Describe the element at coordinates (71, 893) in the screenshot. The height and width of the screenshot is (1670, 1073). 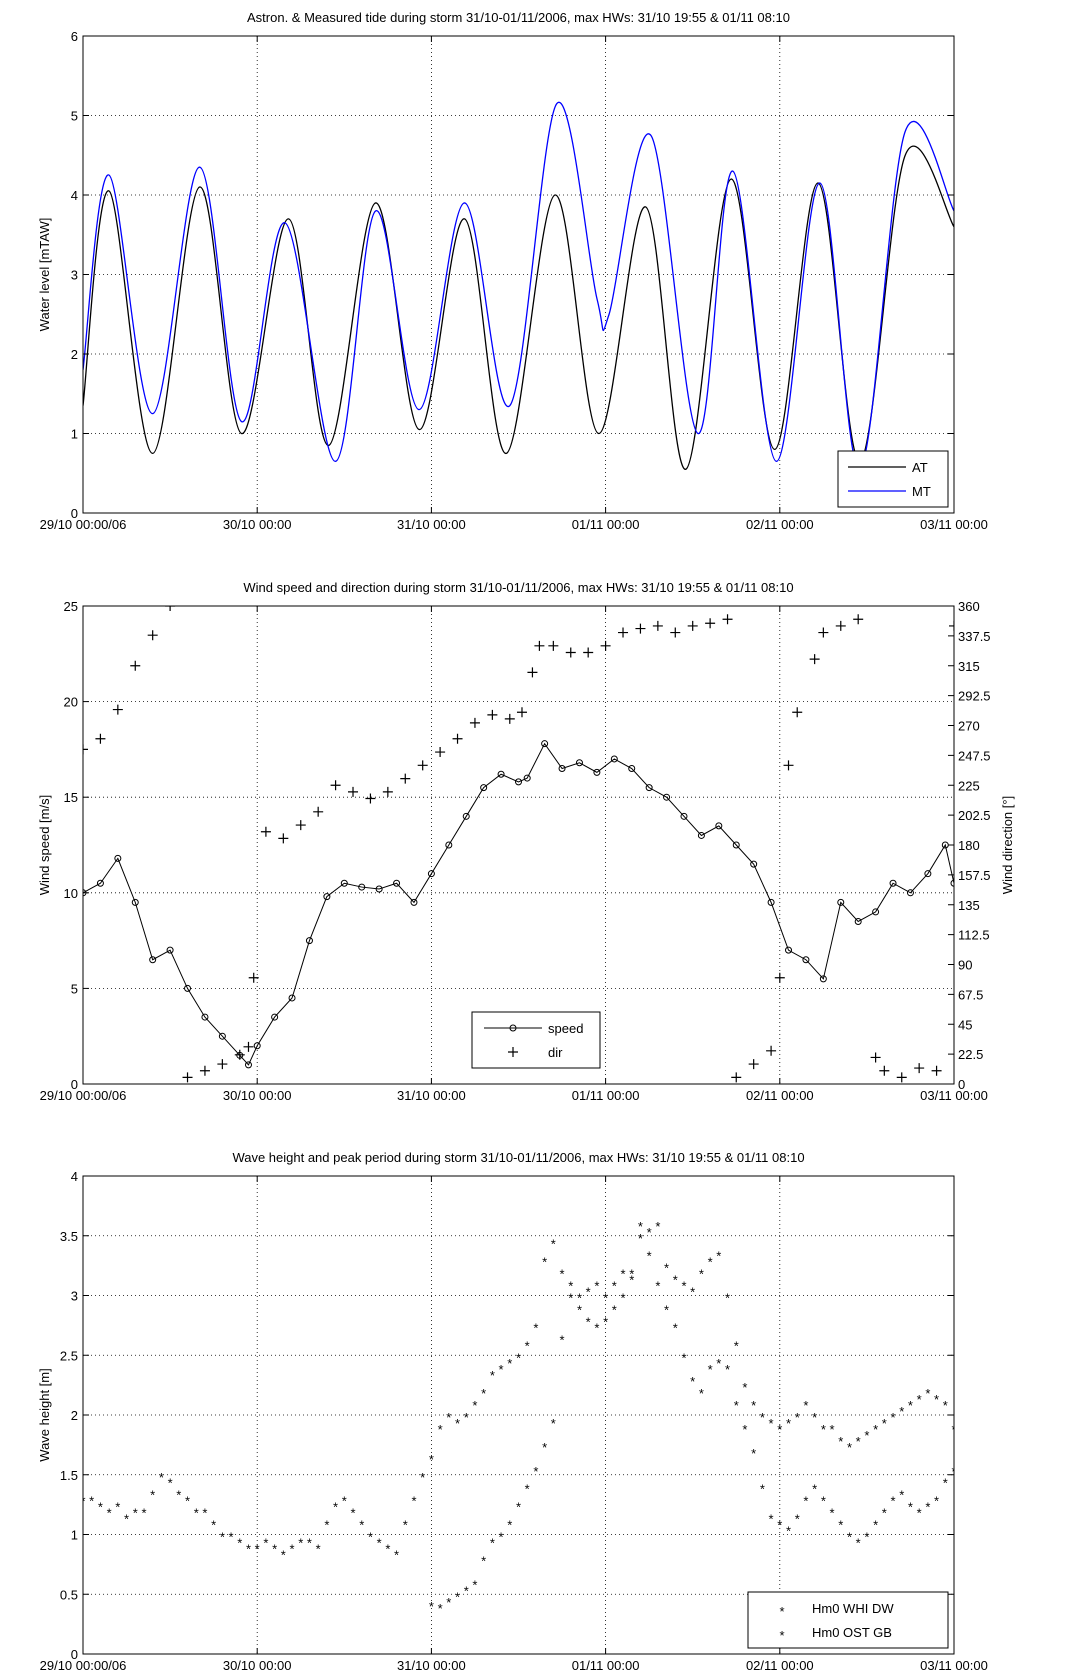
I see `y-tick-label: 10` at that location.